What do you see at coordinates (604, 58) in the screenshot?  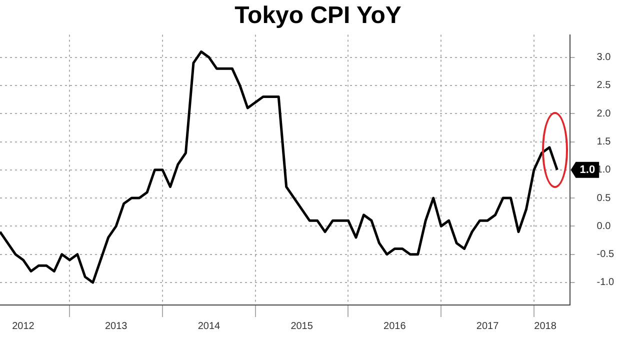 I see `y-tick-label: 3.0` at bounding box center [604, 58].